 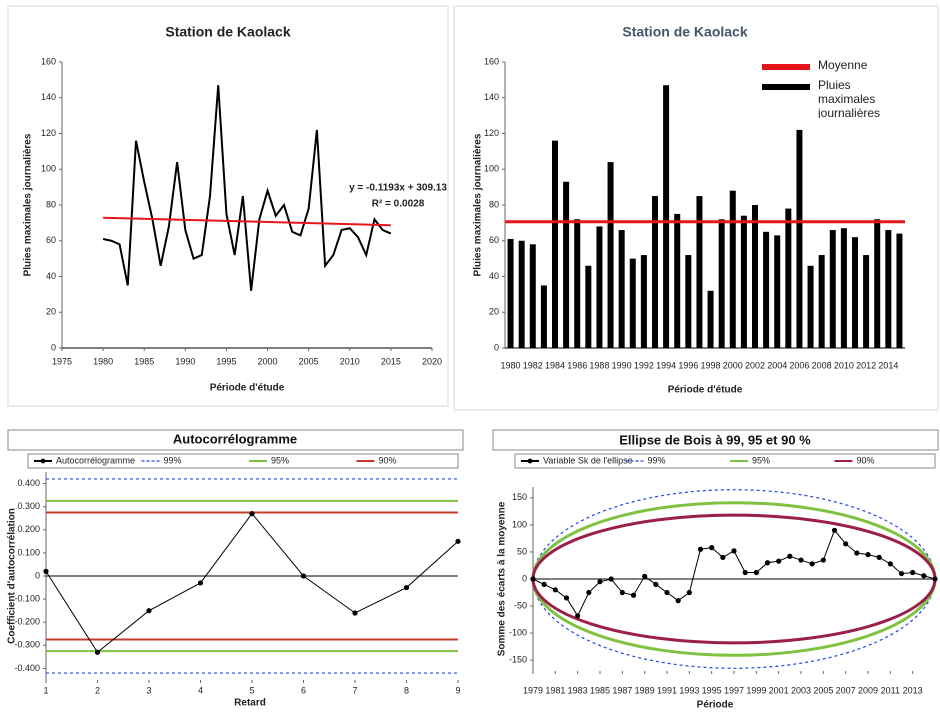 What do you see at coordinates (388, 460) in the screenshot?
I see `legend-label: 90%` at bounding box center [388, 460].